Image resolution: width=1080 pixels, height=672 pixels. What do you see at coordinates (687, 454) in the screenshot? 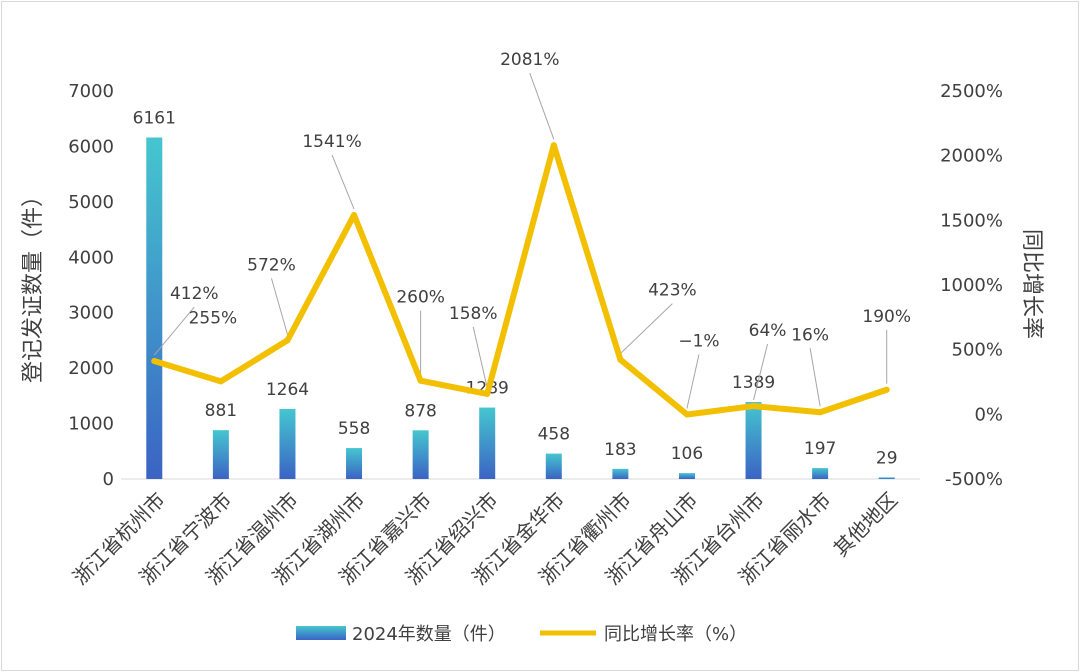
I see `bar-data-label: 106` at bounding box center [687, 454].